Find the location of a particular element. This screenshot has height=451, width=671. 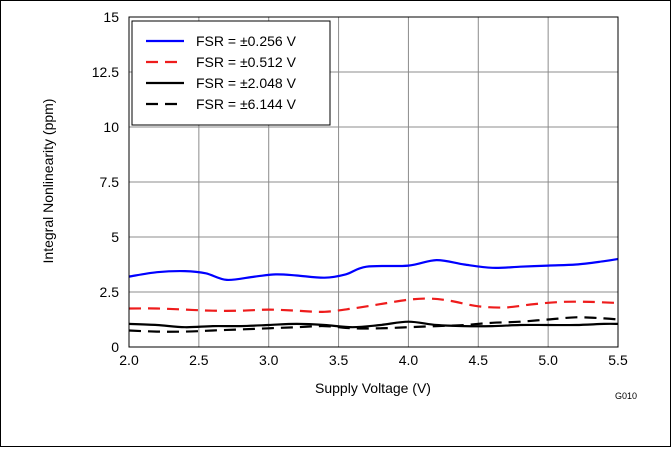

legend-label-1: FSR = ±0.256 V is located at coordinates (246, 41).